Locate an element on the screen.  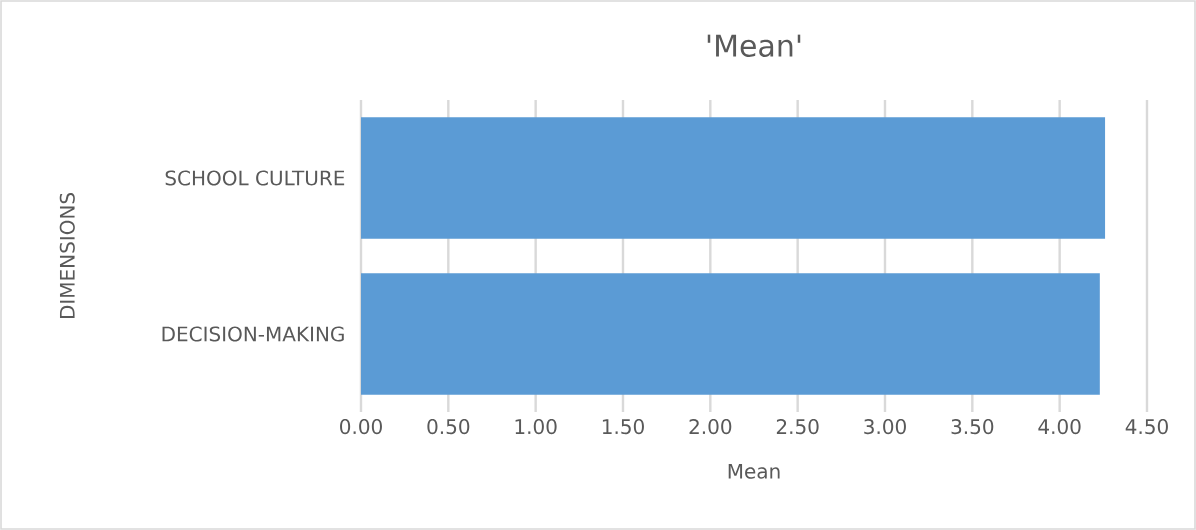
x-tick-label: 4.50 is located at coordinates (1146, 427).